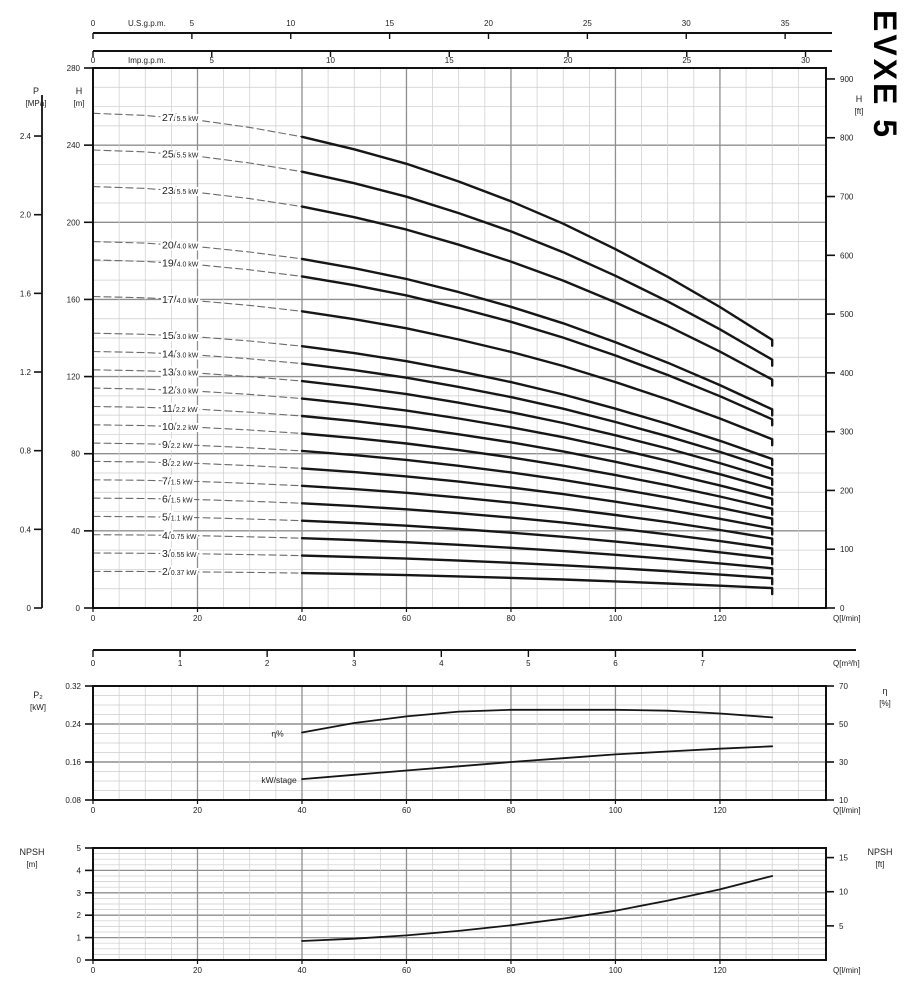 This screenshot has height=1000, width=915. I want to click on tick-label: 10, so click(843, 892).